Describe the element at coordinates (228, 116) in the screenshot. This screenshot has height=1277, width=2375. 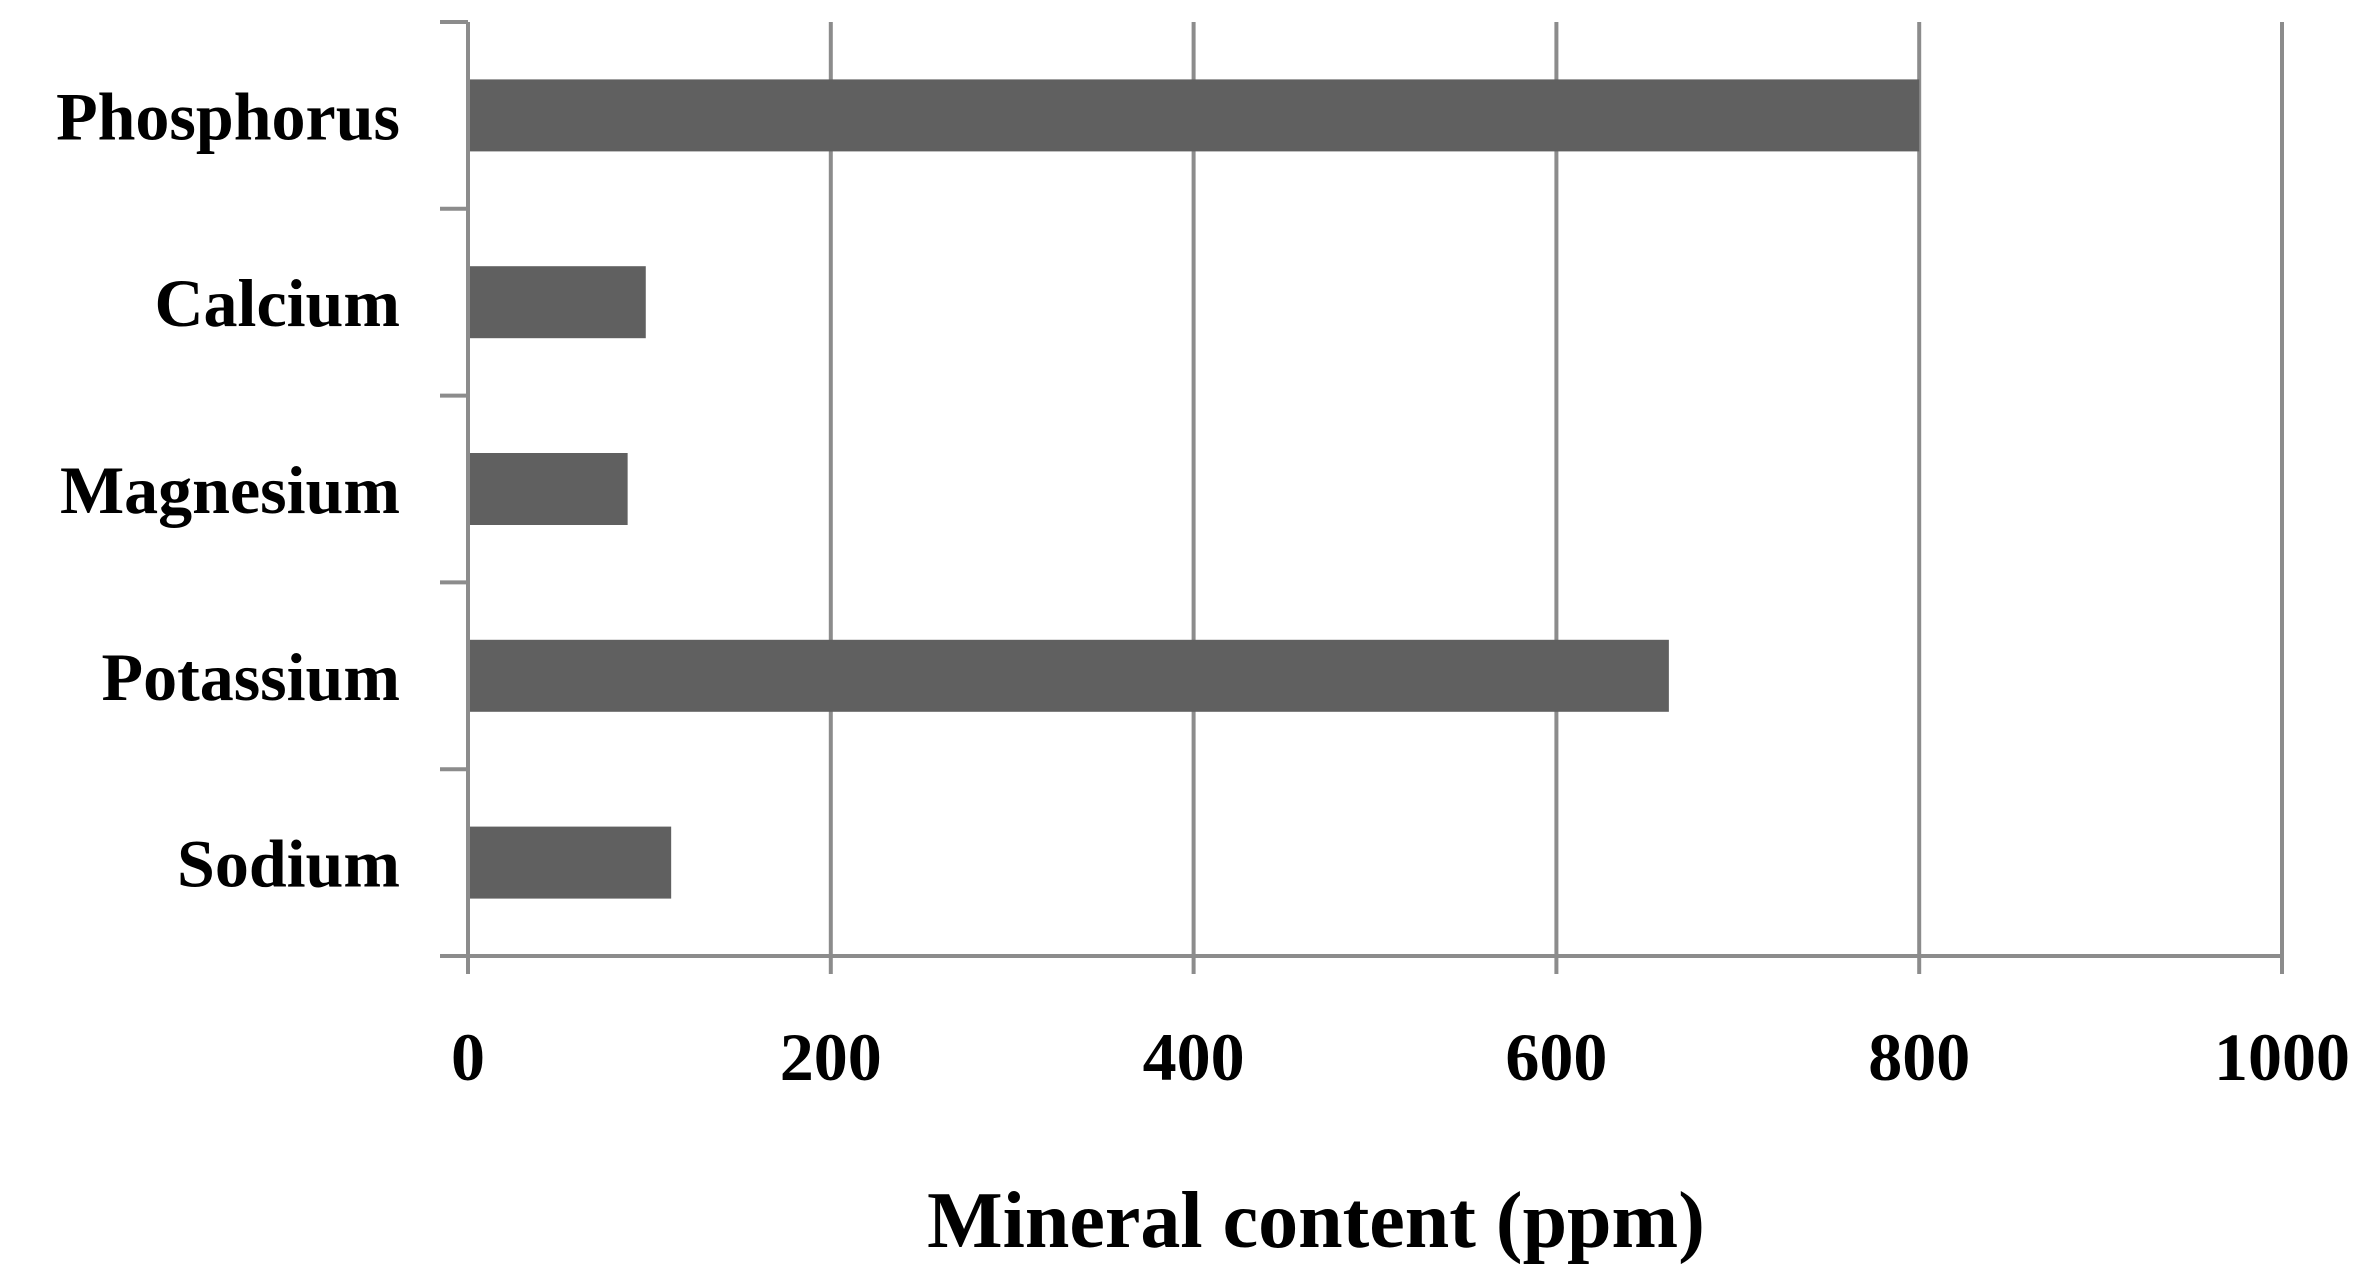
I see `category-label-phosphorus: Phosphorus` at that location.